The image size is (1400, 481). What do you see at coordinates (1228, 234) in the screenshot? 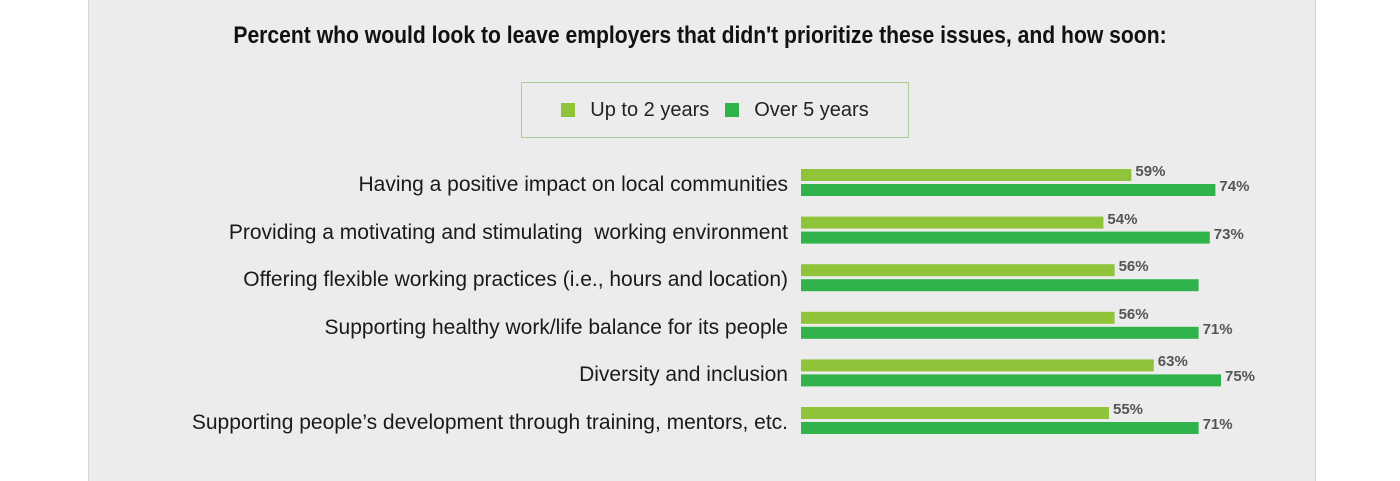
I see `data-label: 73%` at bounding box center [1228, 234].